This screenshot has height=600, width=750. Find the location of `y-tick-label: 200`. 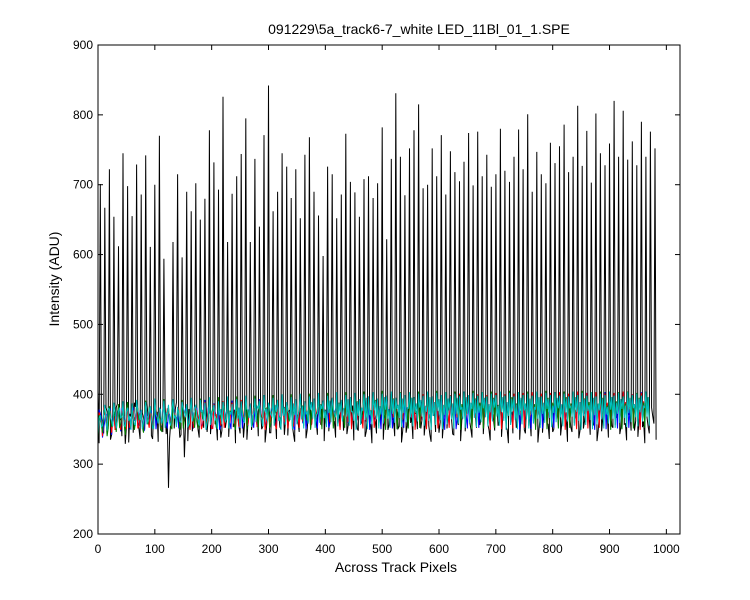

y-tick-label: 200 is located at coordinates (83, 534).